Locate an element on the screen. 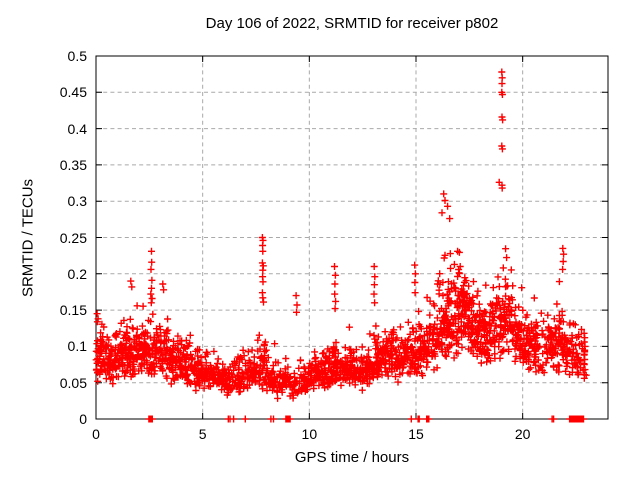 The image size is (640, 480). y-tick-label-0.1: 0.1 is located at coordinates (77, 346).